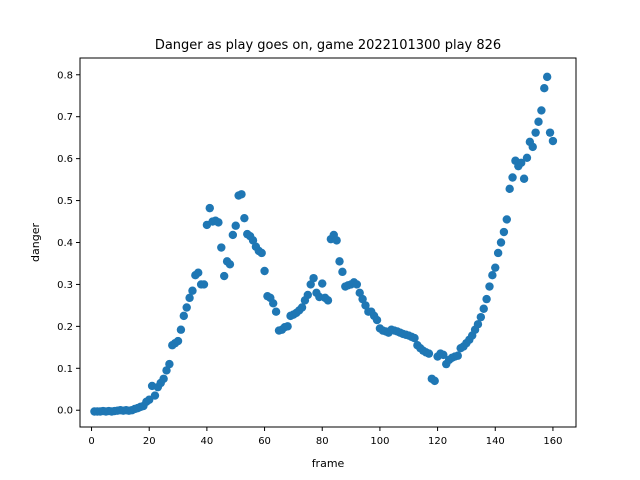  Describe the element at coordinates (264, 441) in the screenshot. I see `x-tick-label: 60` at that location.